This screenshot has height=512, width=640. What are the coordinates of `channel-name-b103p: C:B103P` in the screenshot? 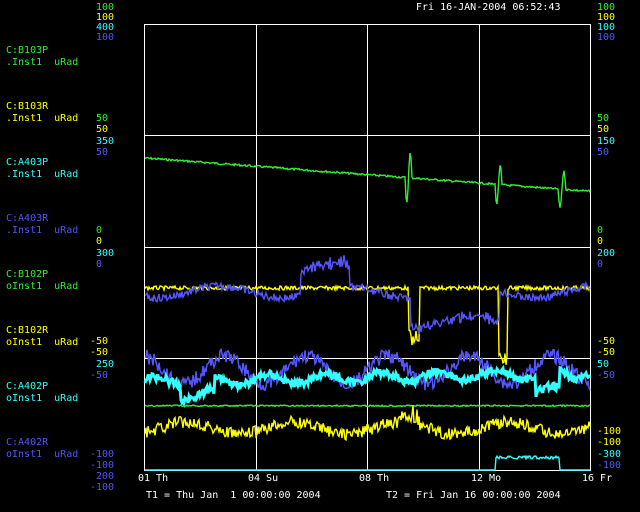 It's located at (27, 50).